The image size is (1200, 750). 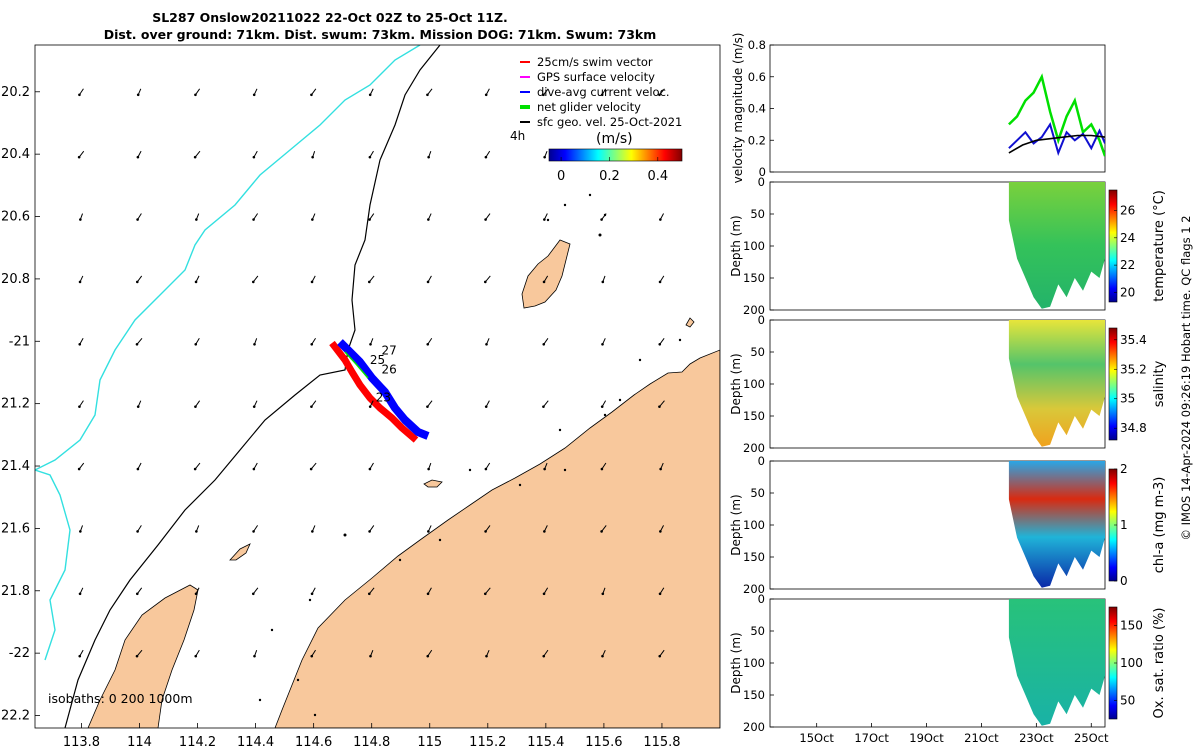 What do you see at coordinates (754, 246) in the screenshot?
I see `temperature-y-tick-label: 100` at bounding box center [754, 246].